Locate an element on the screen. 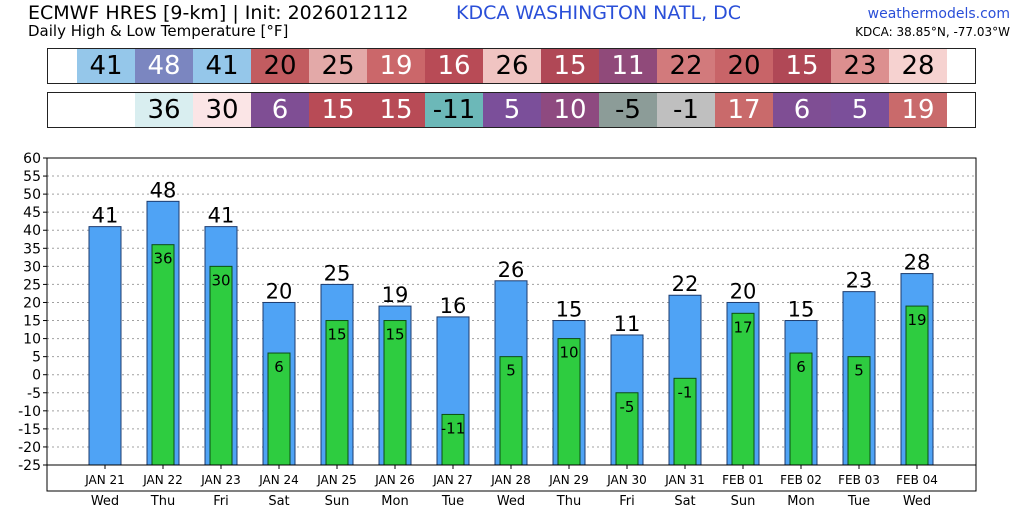  low-strip-cell-9: -5 is located at coordinates (628, 110).